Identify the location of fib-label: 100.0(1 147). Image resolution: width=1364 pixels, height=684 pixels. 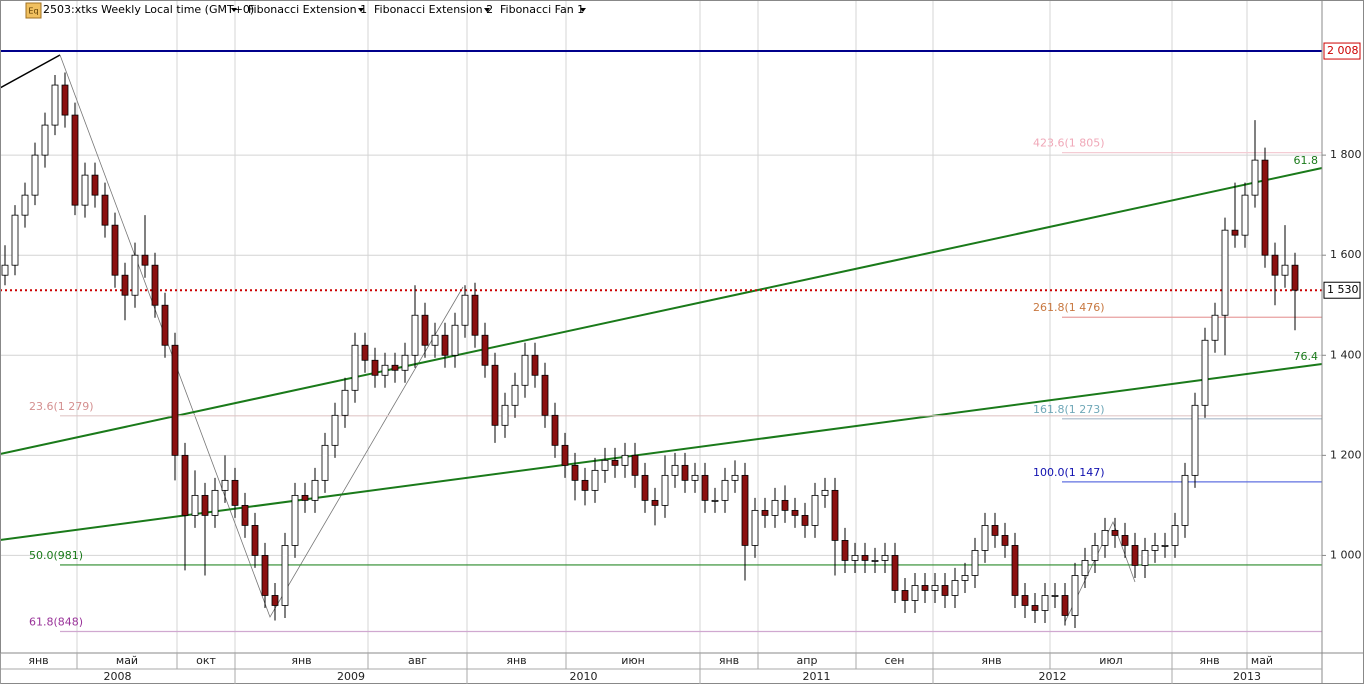
(1069, 472).